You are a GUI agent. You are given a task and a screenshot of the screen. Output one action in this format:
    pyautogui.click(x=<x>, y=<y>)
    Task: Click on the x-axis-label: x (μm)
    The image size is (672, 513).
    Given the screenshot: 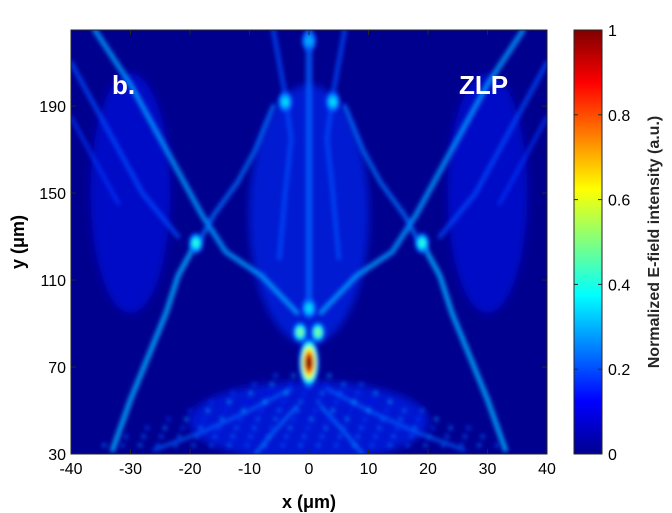 What is the action you would take?
    pyautogui.click(x=309, y=502)
    